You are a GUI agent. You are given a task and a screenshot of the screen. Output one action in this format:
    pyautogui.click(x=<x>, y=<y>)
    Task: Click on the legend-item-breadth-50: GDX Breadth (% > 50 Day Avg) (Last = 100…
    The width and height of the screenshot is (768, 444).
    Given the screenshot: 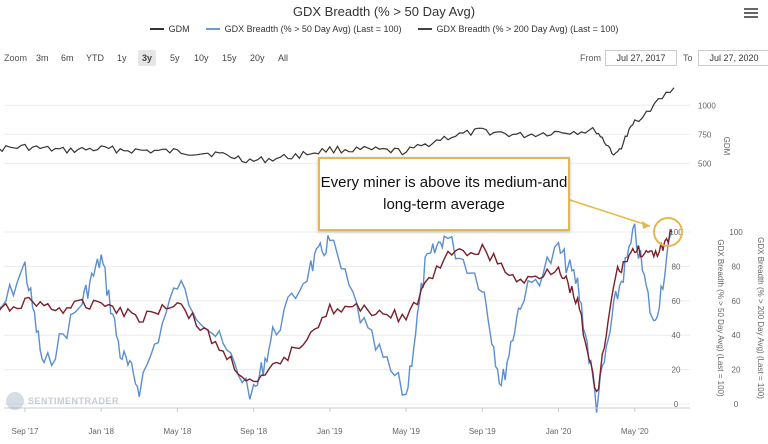 What is the action you would take?
    pyautogui.click(x=303, y=29)
    